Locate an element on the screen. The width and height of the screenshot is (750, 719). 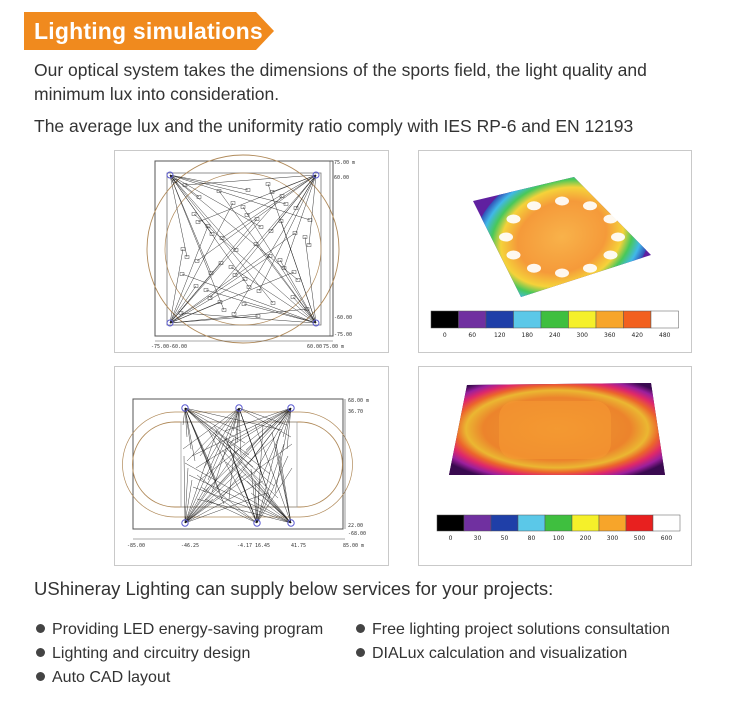
cad2-right-label-3: -68.00 is located at coordinates (357, 534).